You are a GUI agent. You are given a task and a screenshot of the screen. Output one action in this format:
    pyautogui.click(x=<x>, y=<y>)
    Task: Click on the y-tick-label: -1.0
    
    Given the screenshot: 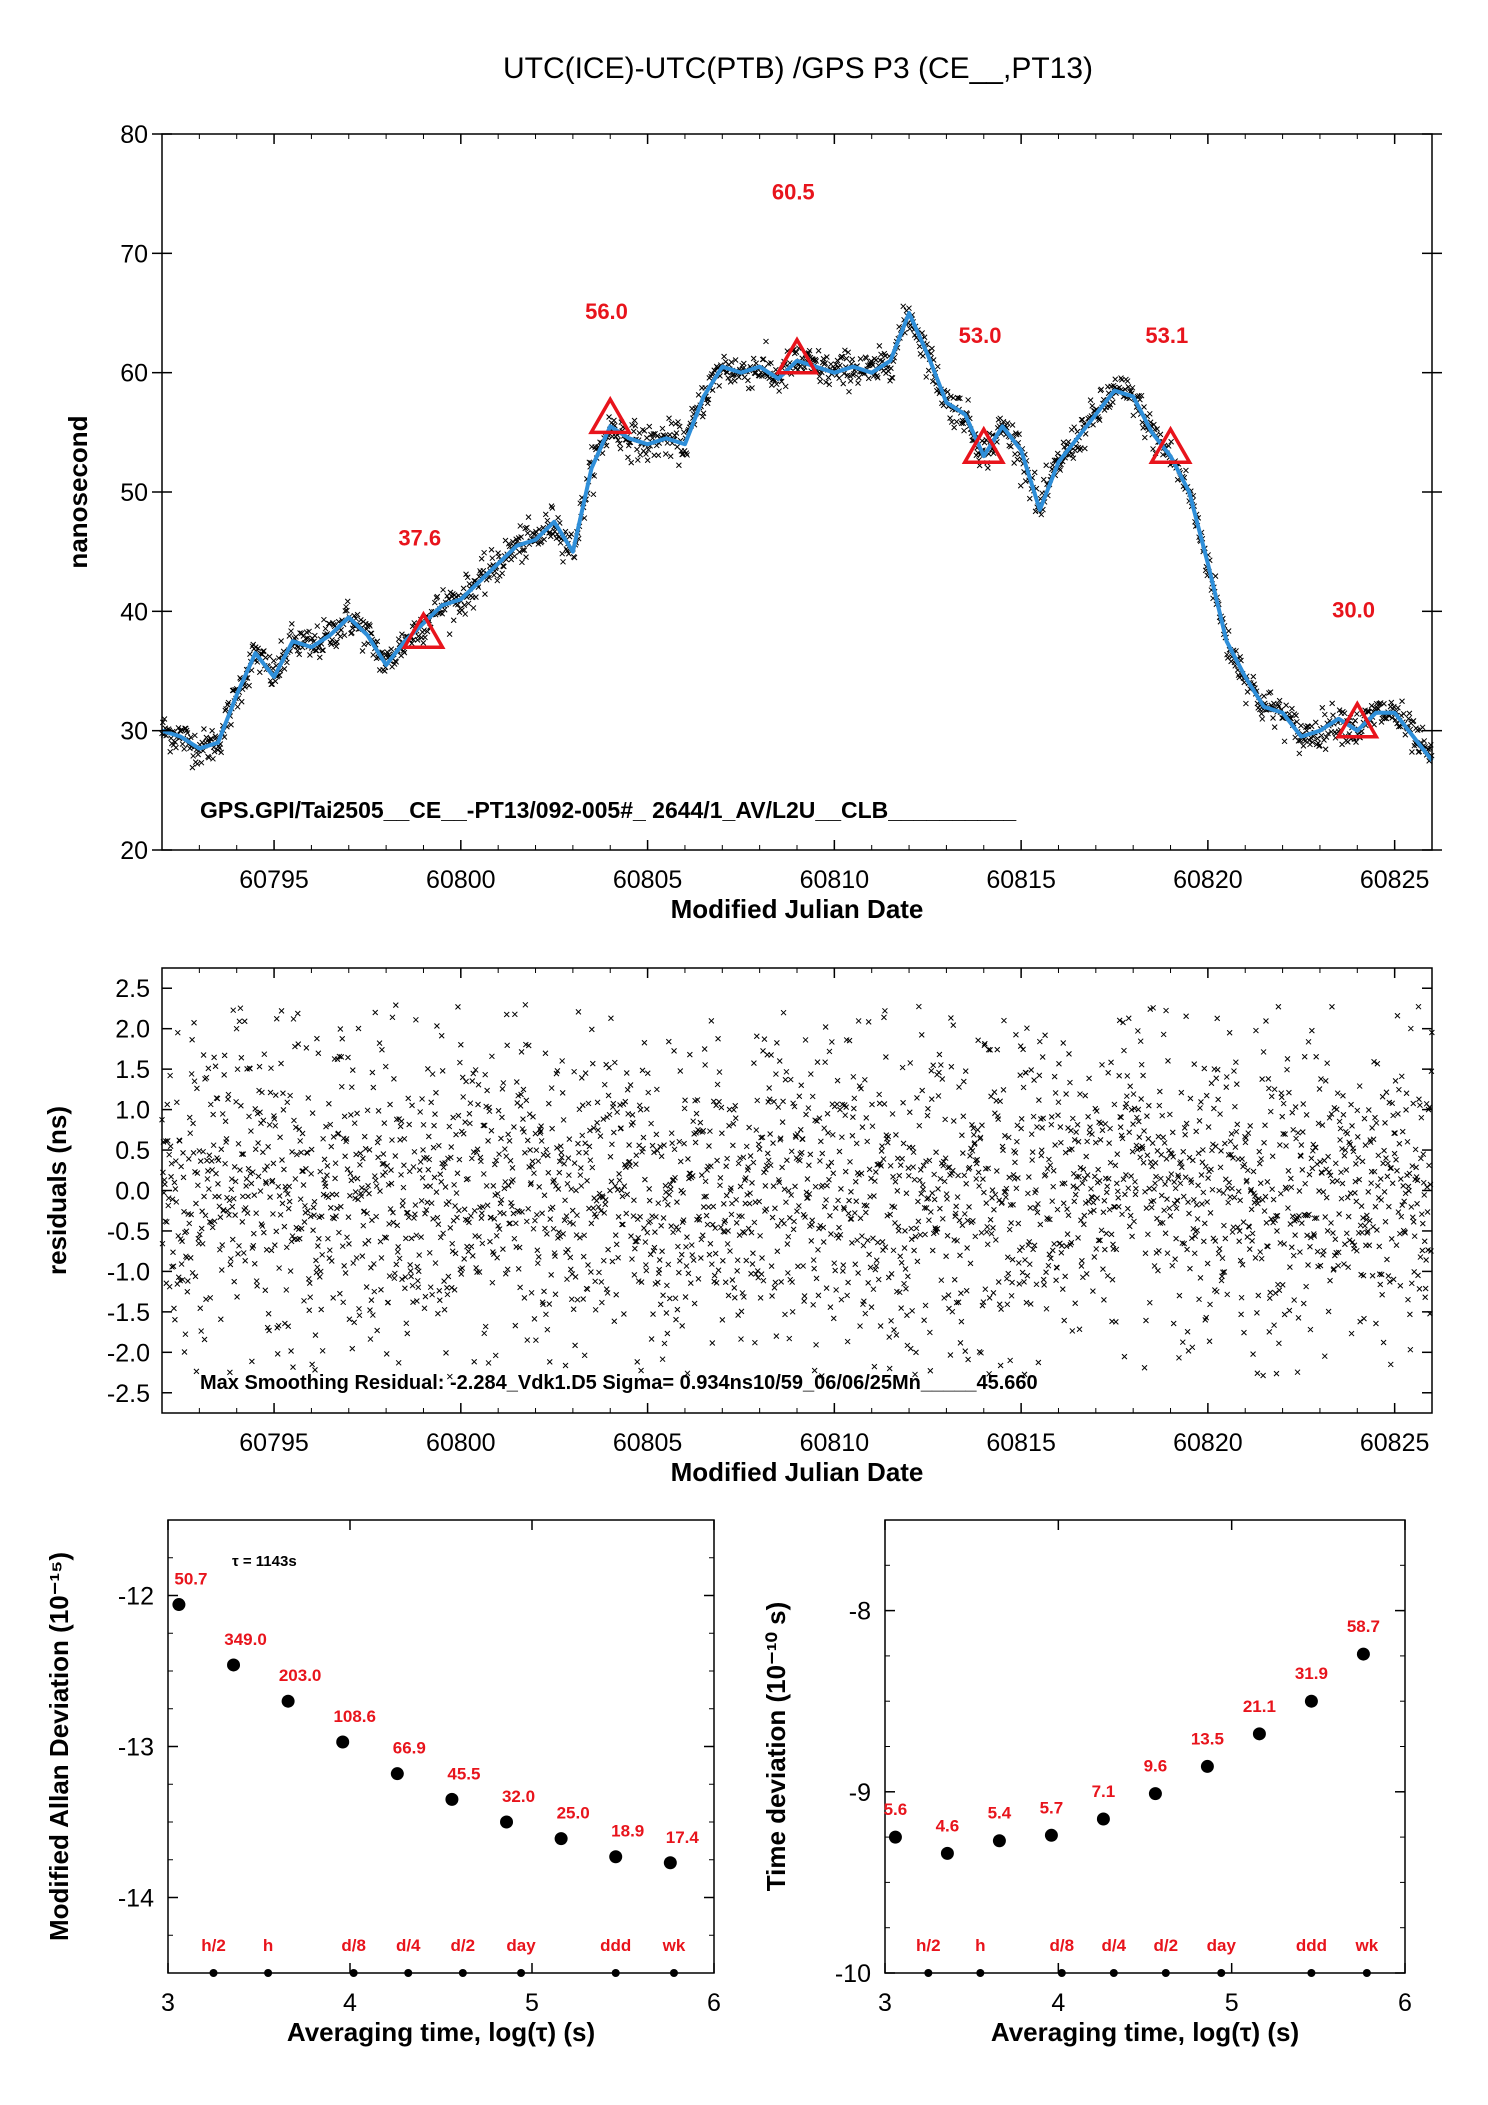 What is the action you would take?
    pyautogui.click(x=128, y=1272)
    